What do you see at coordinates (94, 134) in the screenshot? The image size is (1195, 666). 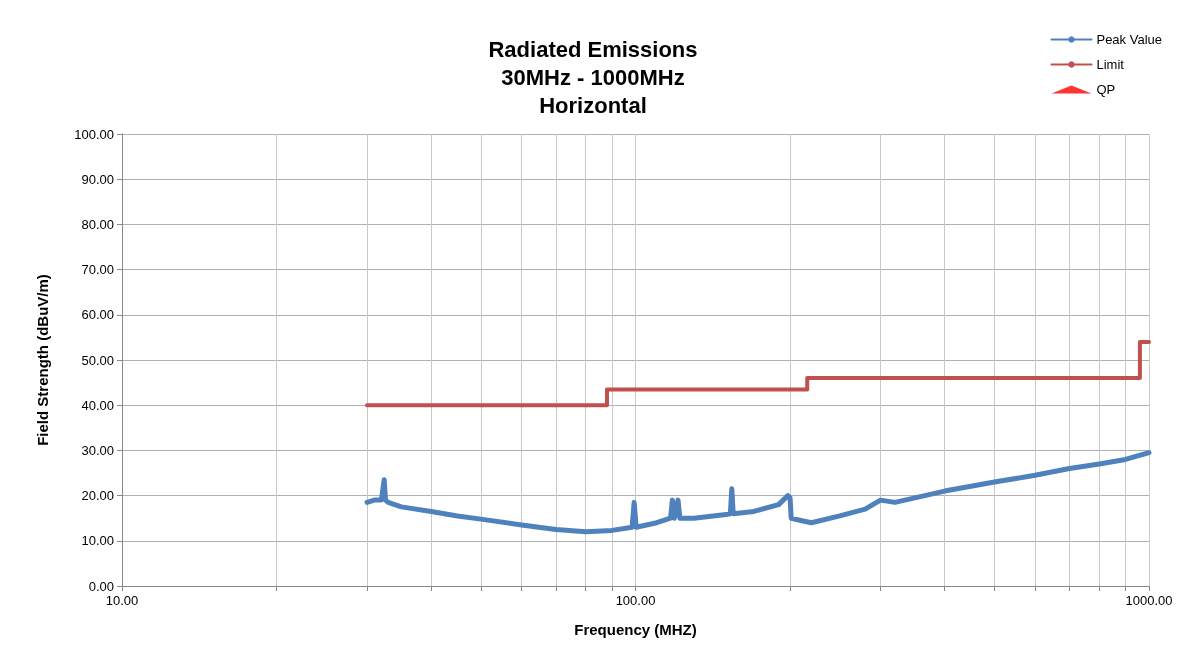 I see `y-tick-label: 100.00` at bounding box center [94, 134].